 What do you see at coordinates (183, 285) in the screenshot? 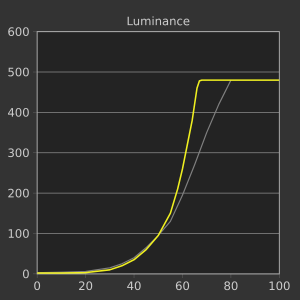
I see `x-tick-label: 60` at bounding box center [183, 285].